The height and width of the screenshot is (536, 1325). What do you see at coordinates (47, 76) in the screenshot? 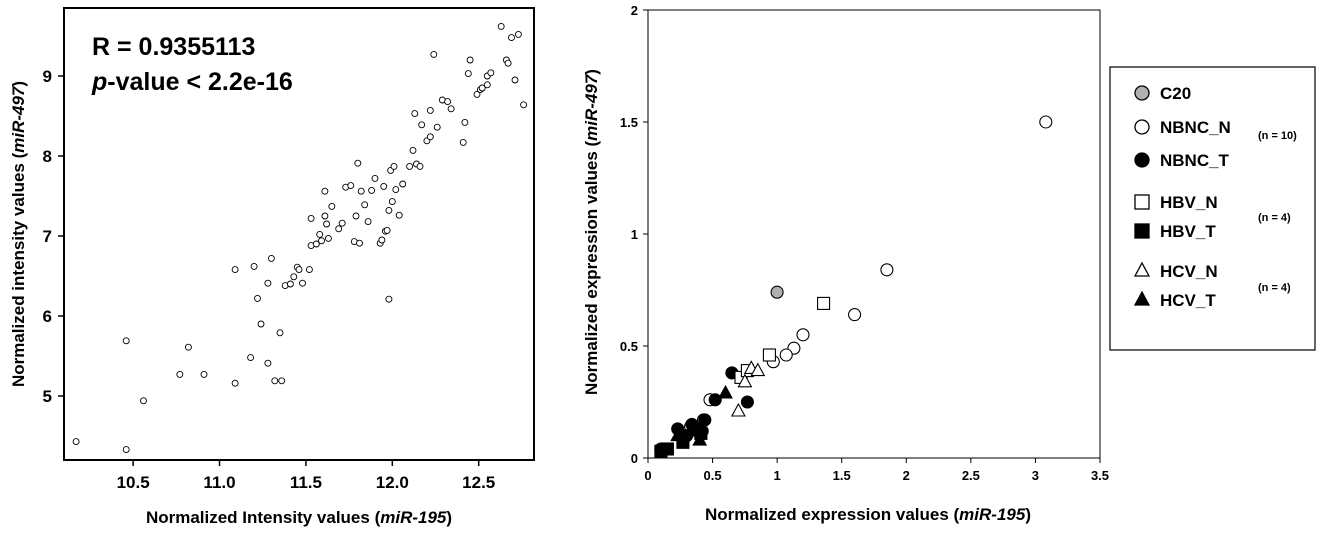
I see `left-y-tick-label-4: 9` at bounding box center [47, 76].